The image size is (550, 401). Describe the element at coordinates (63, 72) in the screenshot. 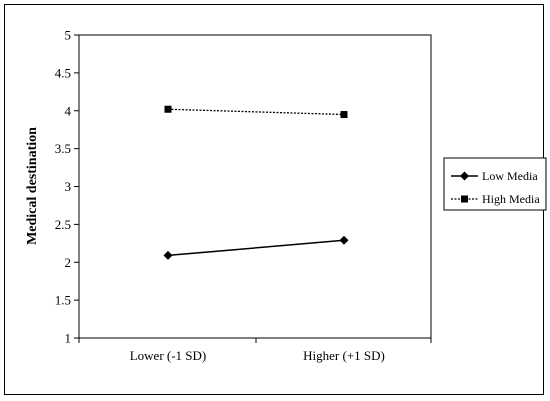

I see `y-tick-label: 4.5` at that location.